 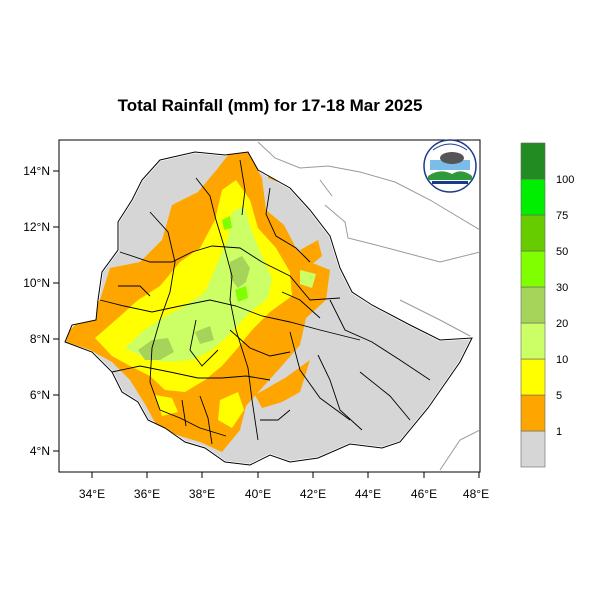 I want to click on legend-label: 50, so click(x=562, y=252).